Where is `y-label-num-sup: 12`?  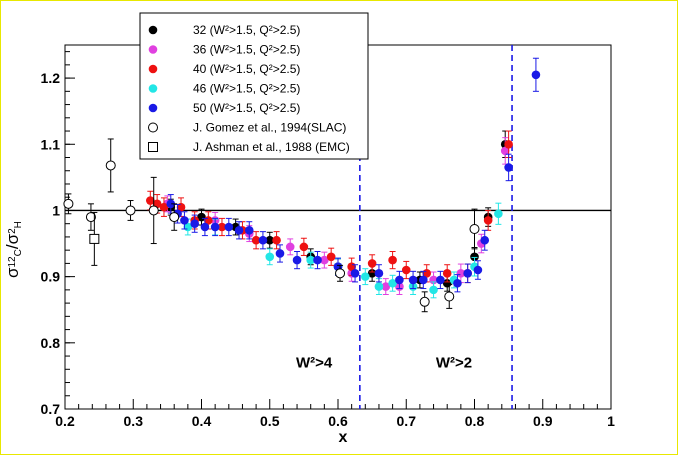 y-label-num-sup: 12 is located at coordinates (12, 262).